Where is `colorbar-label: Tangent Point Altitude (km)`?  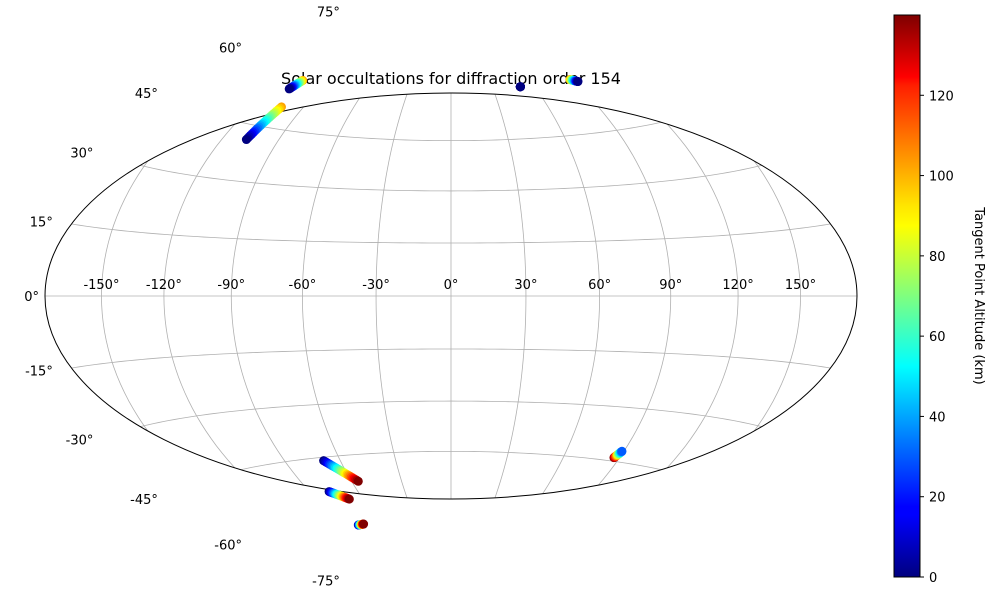 colorbar-label: Tangent Point Altitude (km) is located at coordinates (978, 295).